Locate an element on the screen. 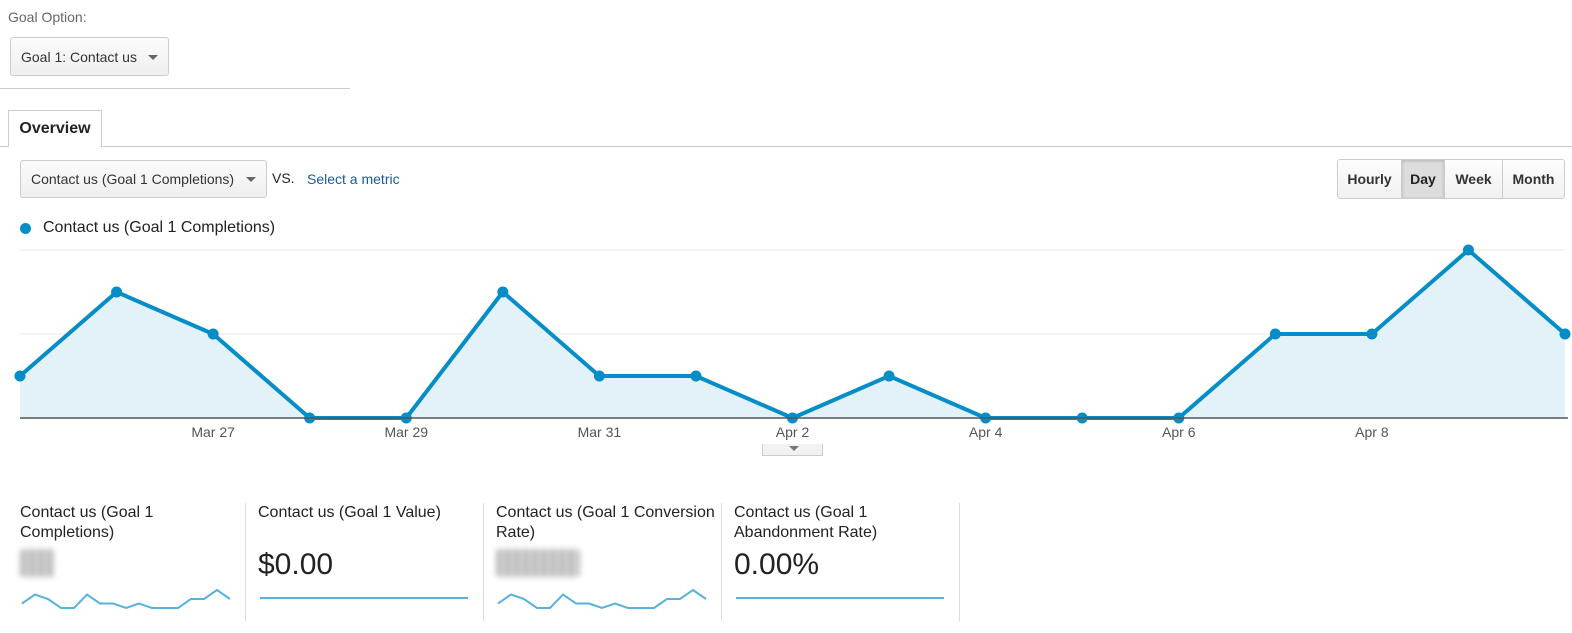 The image size is (1572, 633). series-dot-icon is located at coordinates (25, 228).